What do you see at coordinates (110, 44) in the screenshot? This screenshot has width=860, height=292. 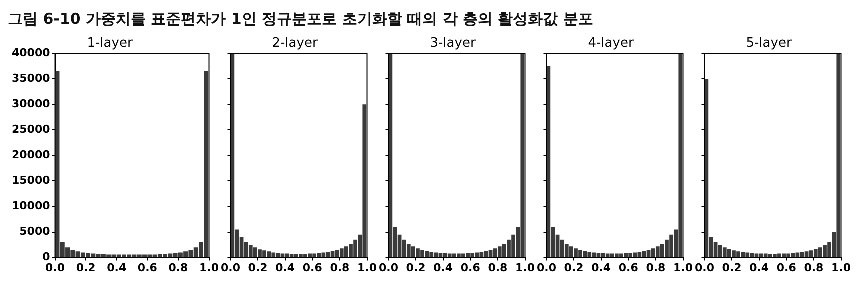 I see `chart-title: 1-layer` at bounding box center [110, 44].